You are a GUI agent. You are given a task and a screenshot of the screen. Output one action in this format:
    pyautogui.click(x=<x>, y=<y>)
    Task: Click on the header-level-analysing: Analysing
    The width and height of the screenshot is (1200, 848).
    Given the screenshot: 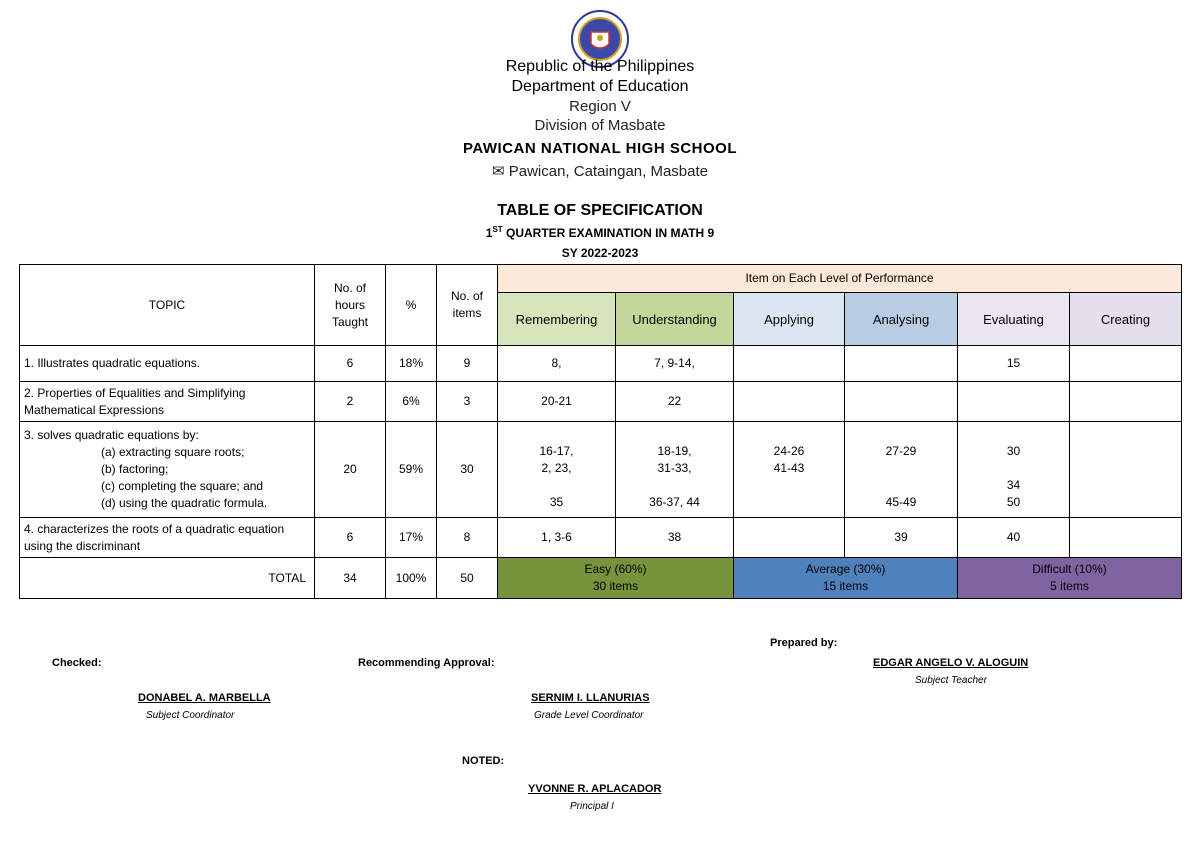 What is the action you would take?
    pyautogui.click(x=901, y=319)
    